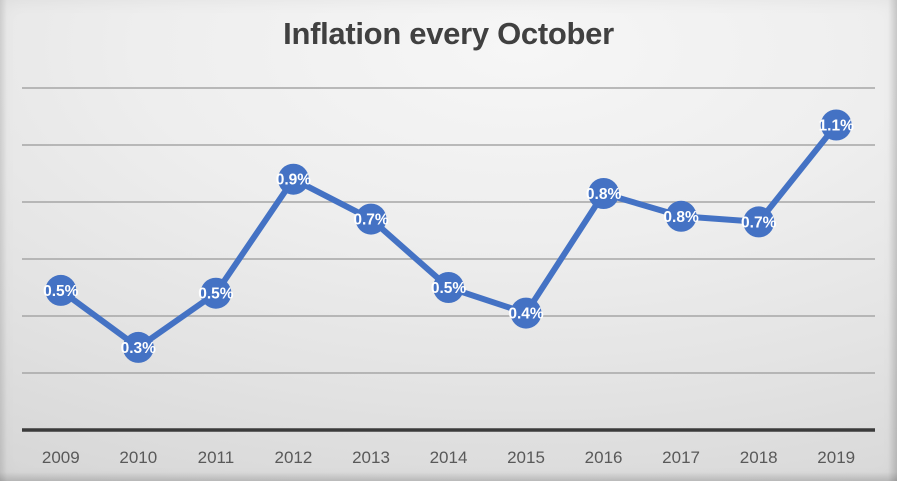  What do you see at coordinates (526, 457) in the screenshot?
I see `x-axis-label-2015: 2015` at bounding box center [526, 457].